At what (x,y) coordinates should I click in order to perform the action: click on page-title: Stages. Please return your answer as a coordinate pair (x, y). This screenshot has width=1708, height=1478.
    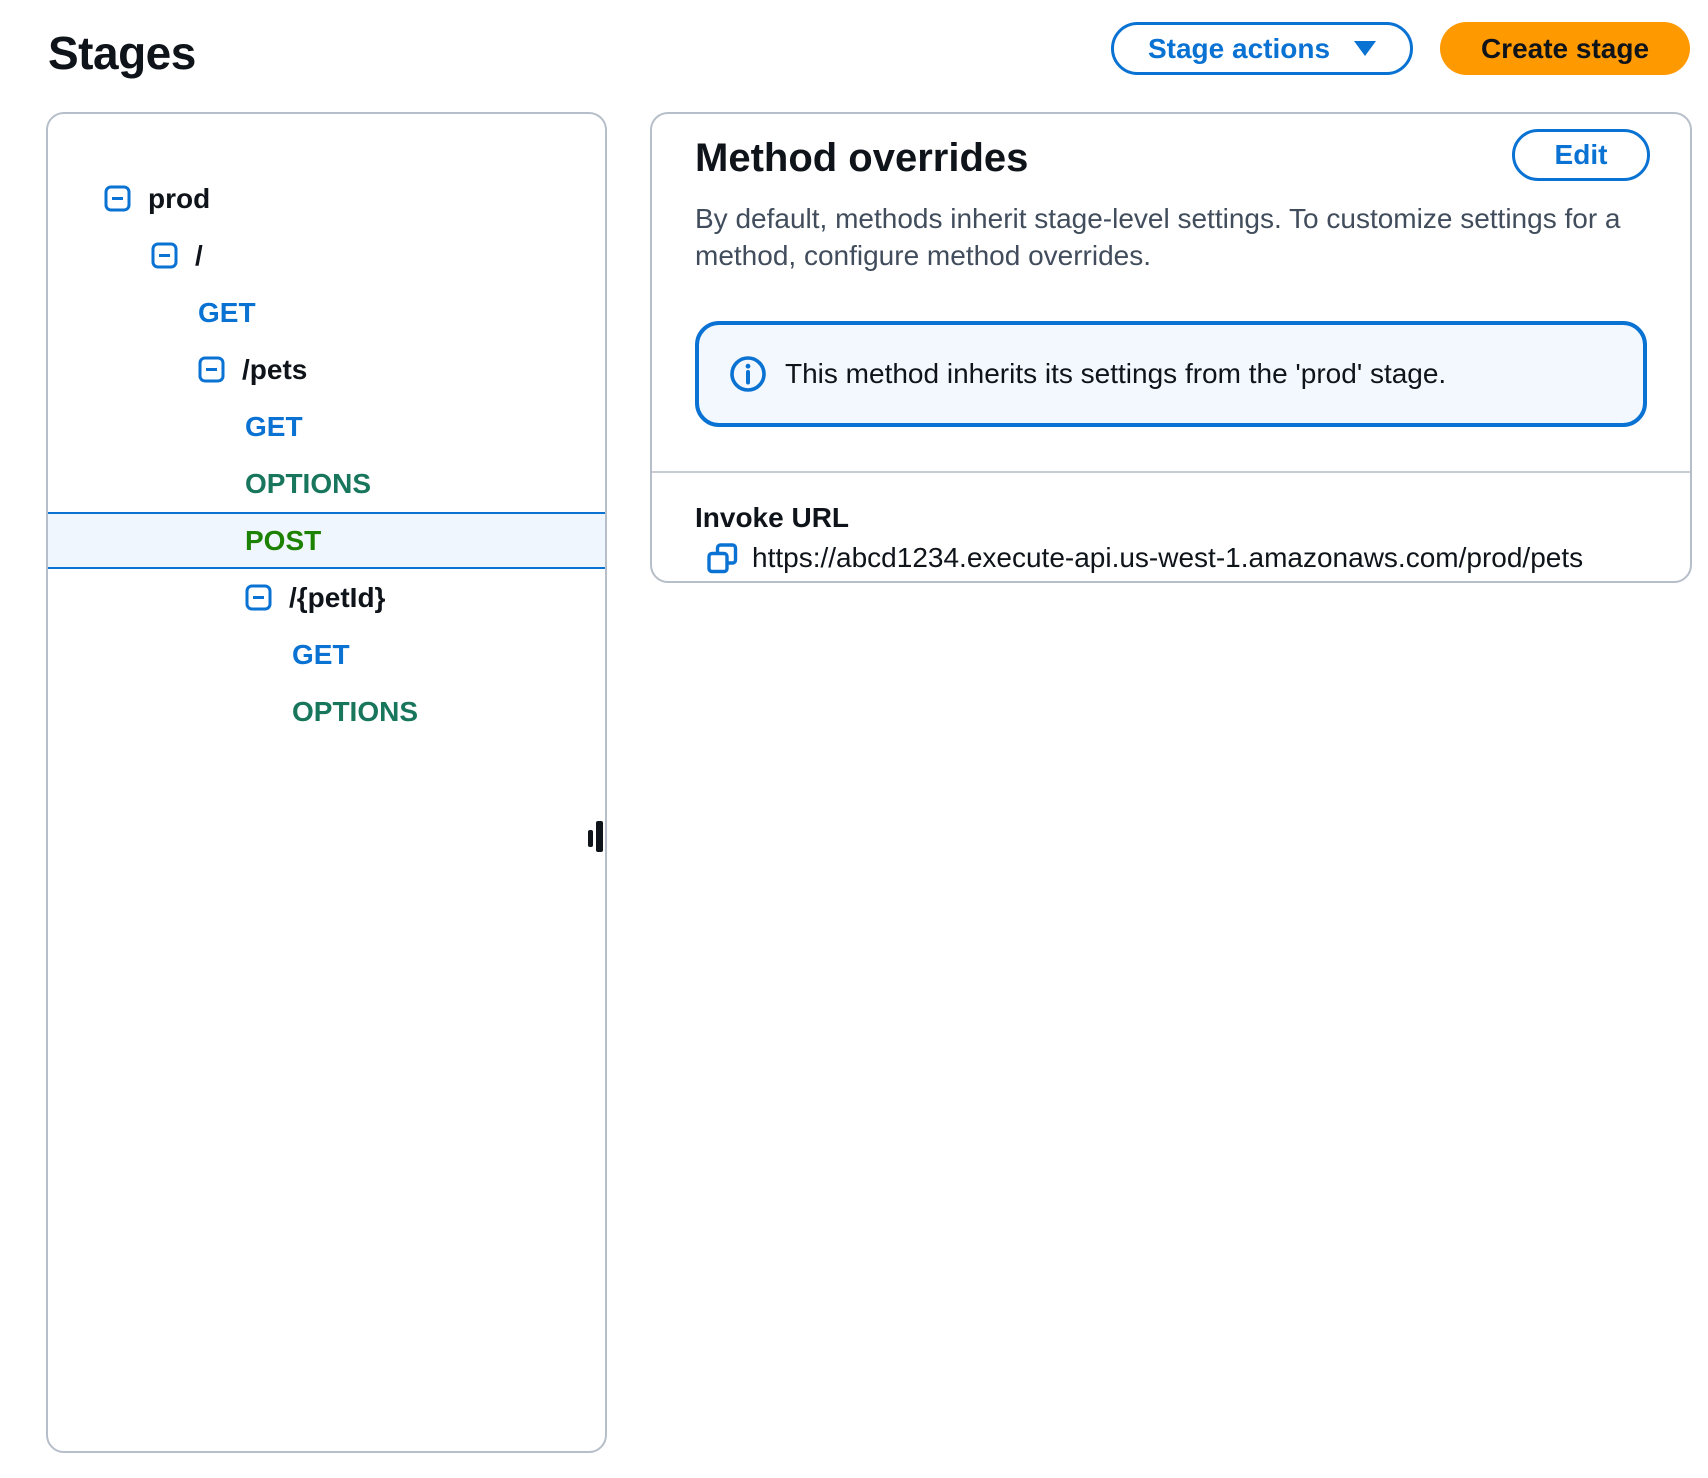
    Looking at the image, I should click on (122, 53).